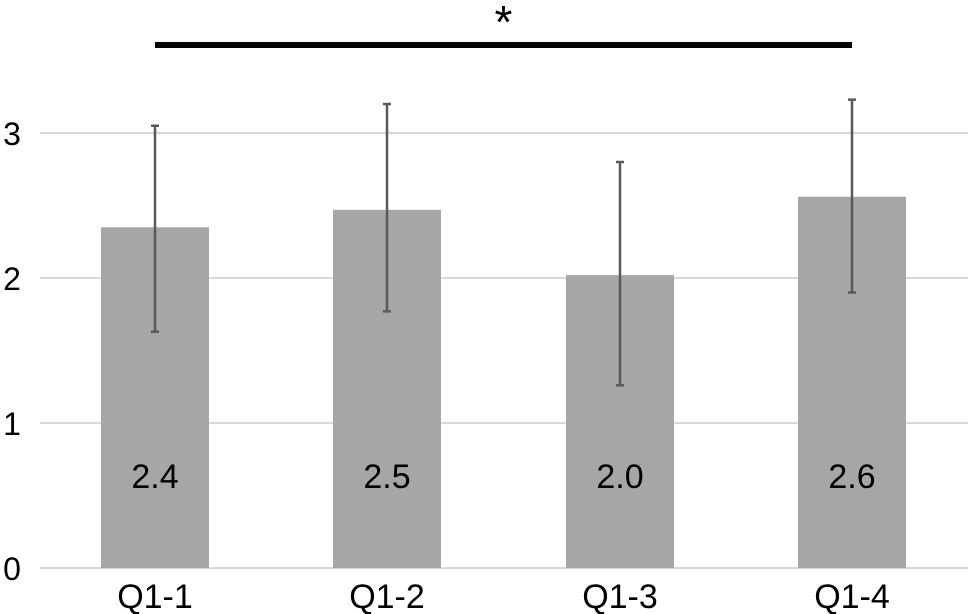 Image resolution: width=968 pixels, height=614 pixels. I want to click on y-tick-label: 0, so click(12, 569).